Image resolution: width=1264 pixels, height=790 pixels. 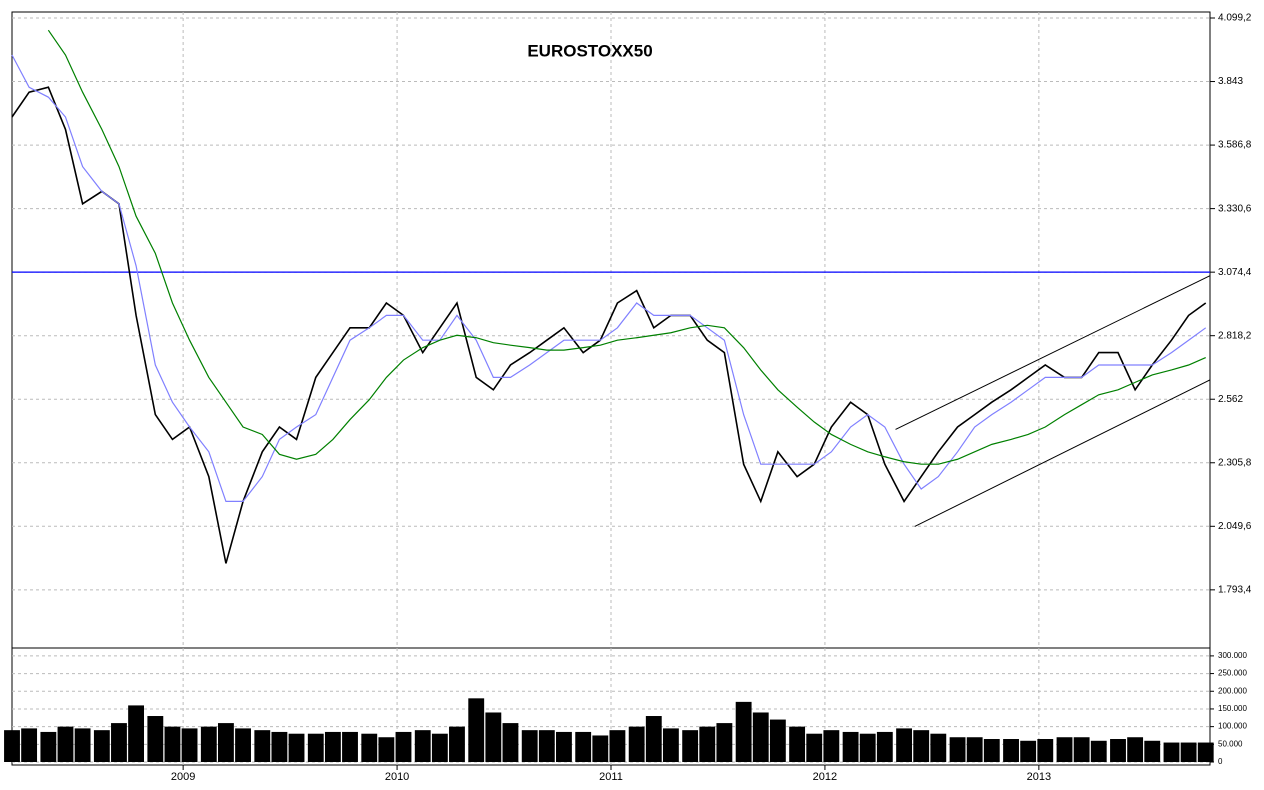 What do you see at coordinates (1235, 208) in the screenshot?
I see `y-tick-label: 3.330,6` at bounding box center [1235, 208].